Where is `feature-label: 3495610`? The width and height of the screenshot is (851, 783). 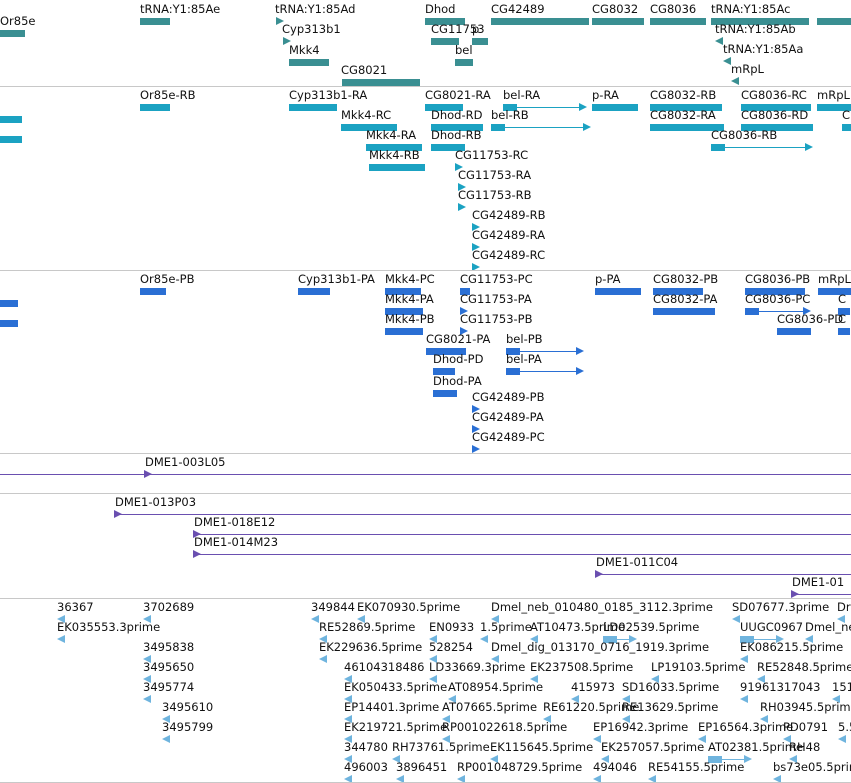 feature-label: 3495610 is located at coordinates (188, 707).